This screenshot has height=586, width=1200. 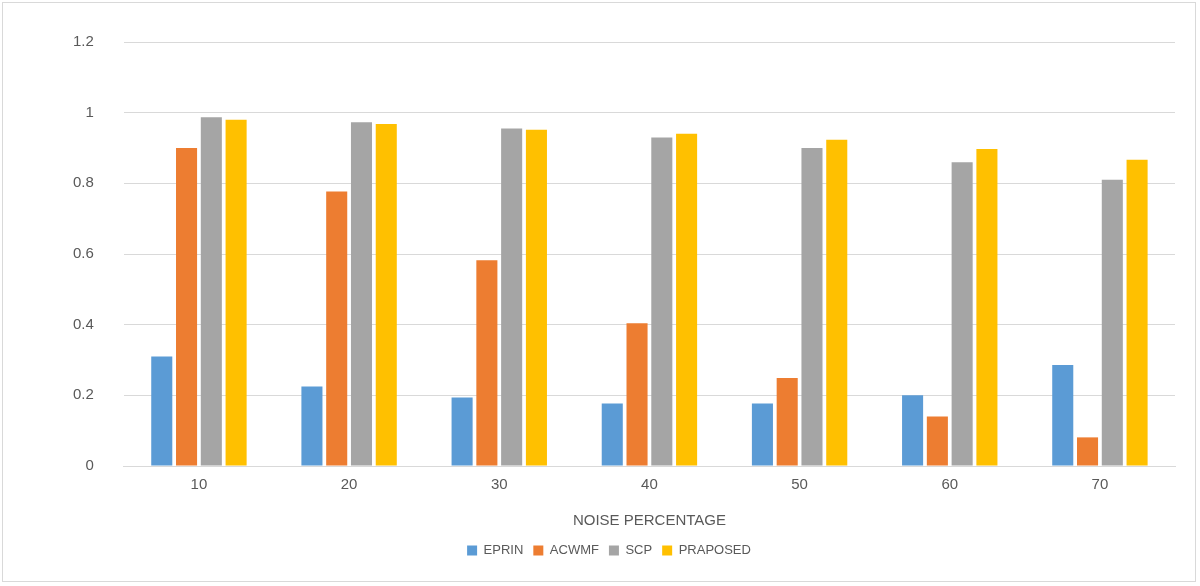 What do you see at coordinates (83, 394) in the screenshot?
I see `y-tick-label: 0.2` at bounding box center [83, 394].